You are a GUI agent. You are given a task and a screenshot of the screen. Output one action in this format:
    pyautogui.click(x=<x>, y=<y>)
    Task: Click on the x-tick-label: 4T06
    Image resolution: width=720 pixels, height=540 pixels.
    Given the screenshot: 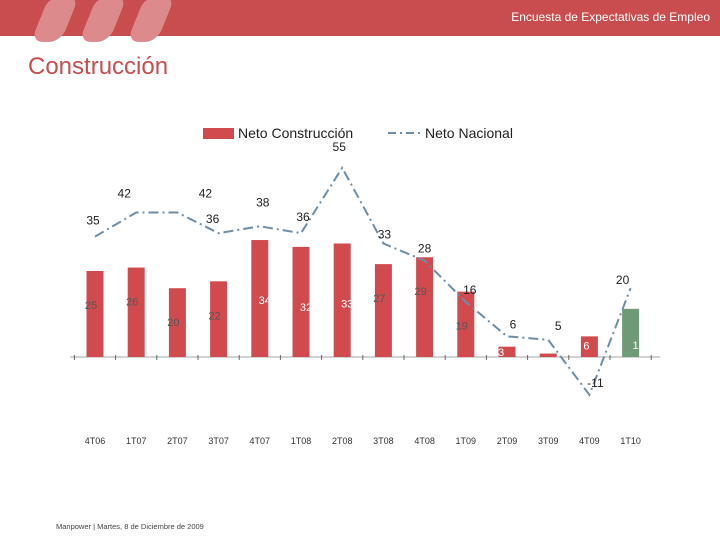 What is the action you would take?
    pyautogui.click(x=95, y=441)
    